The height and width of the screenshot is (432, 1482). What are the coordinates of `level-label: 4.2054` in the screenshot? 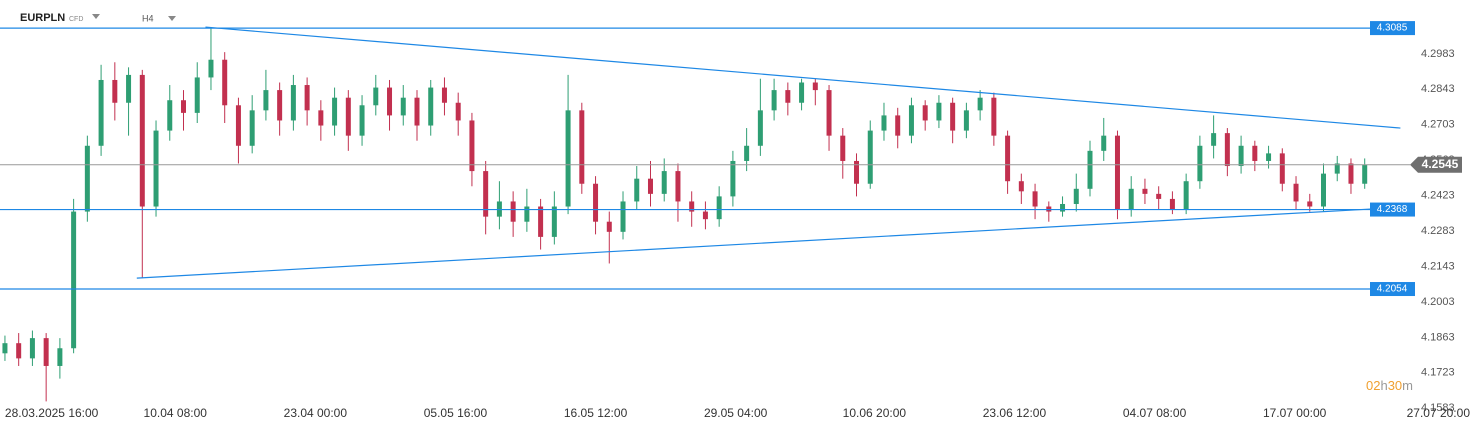 It's located at (1392, 289).